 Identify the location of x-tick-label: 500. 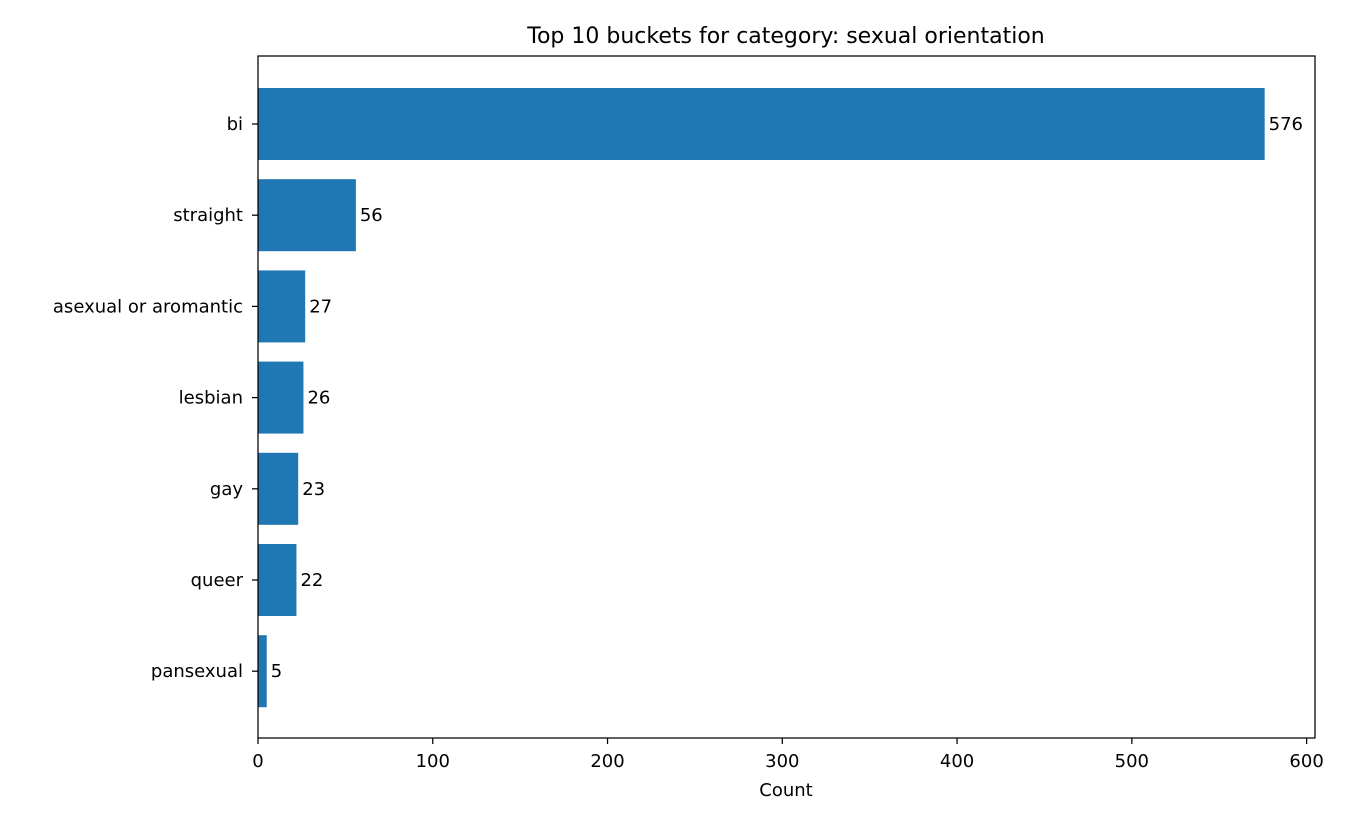
(1132, 761).